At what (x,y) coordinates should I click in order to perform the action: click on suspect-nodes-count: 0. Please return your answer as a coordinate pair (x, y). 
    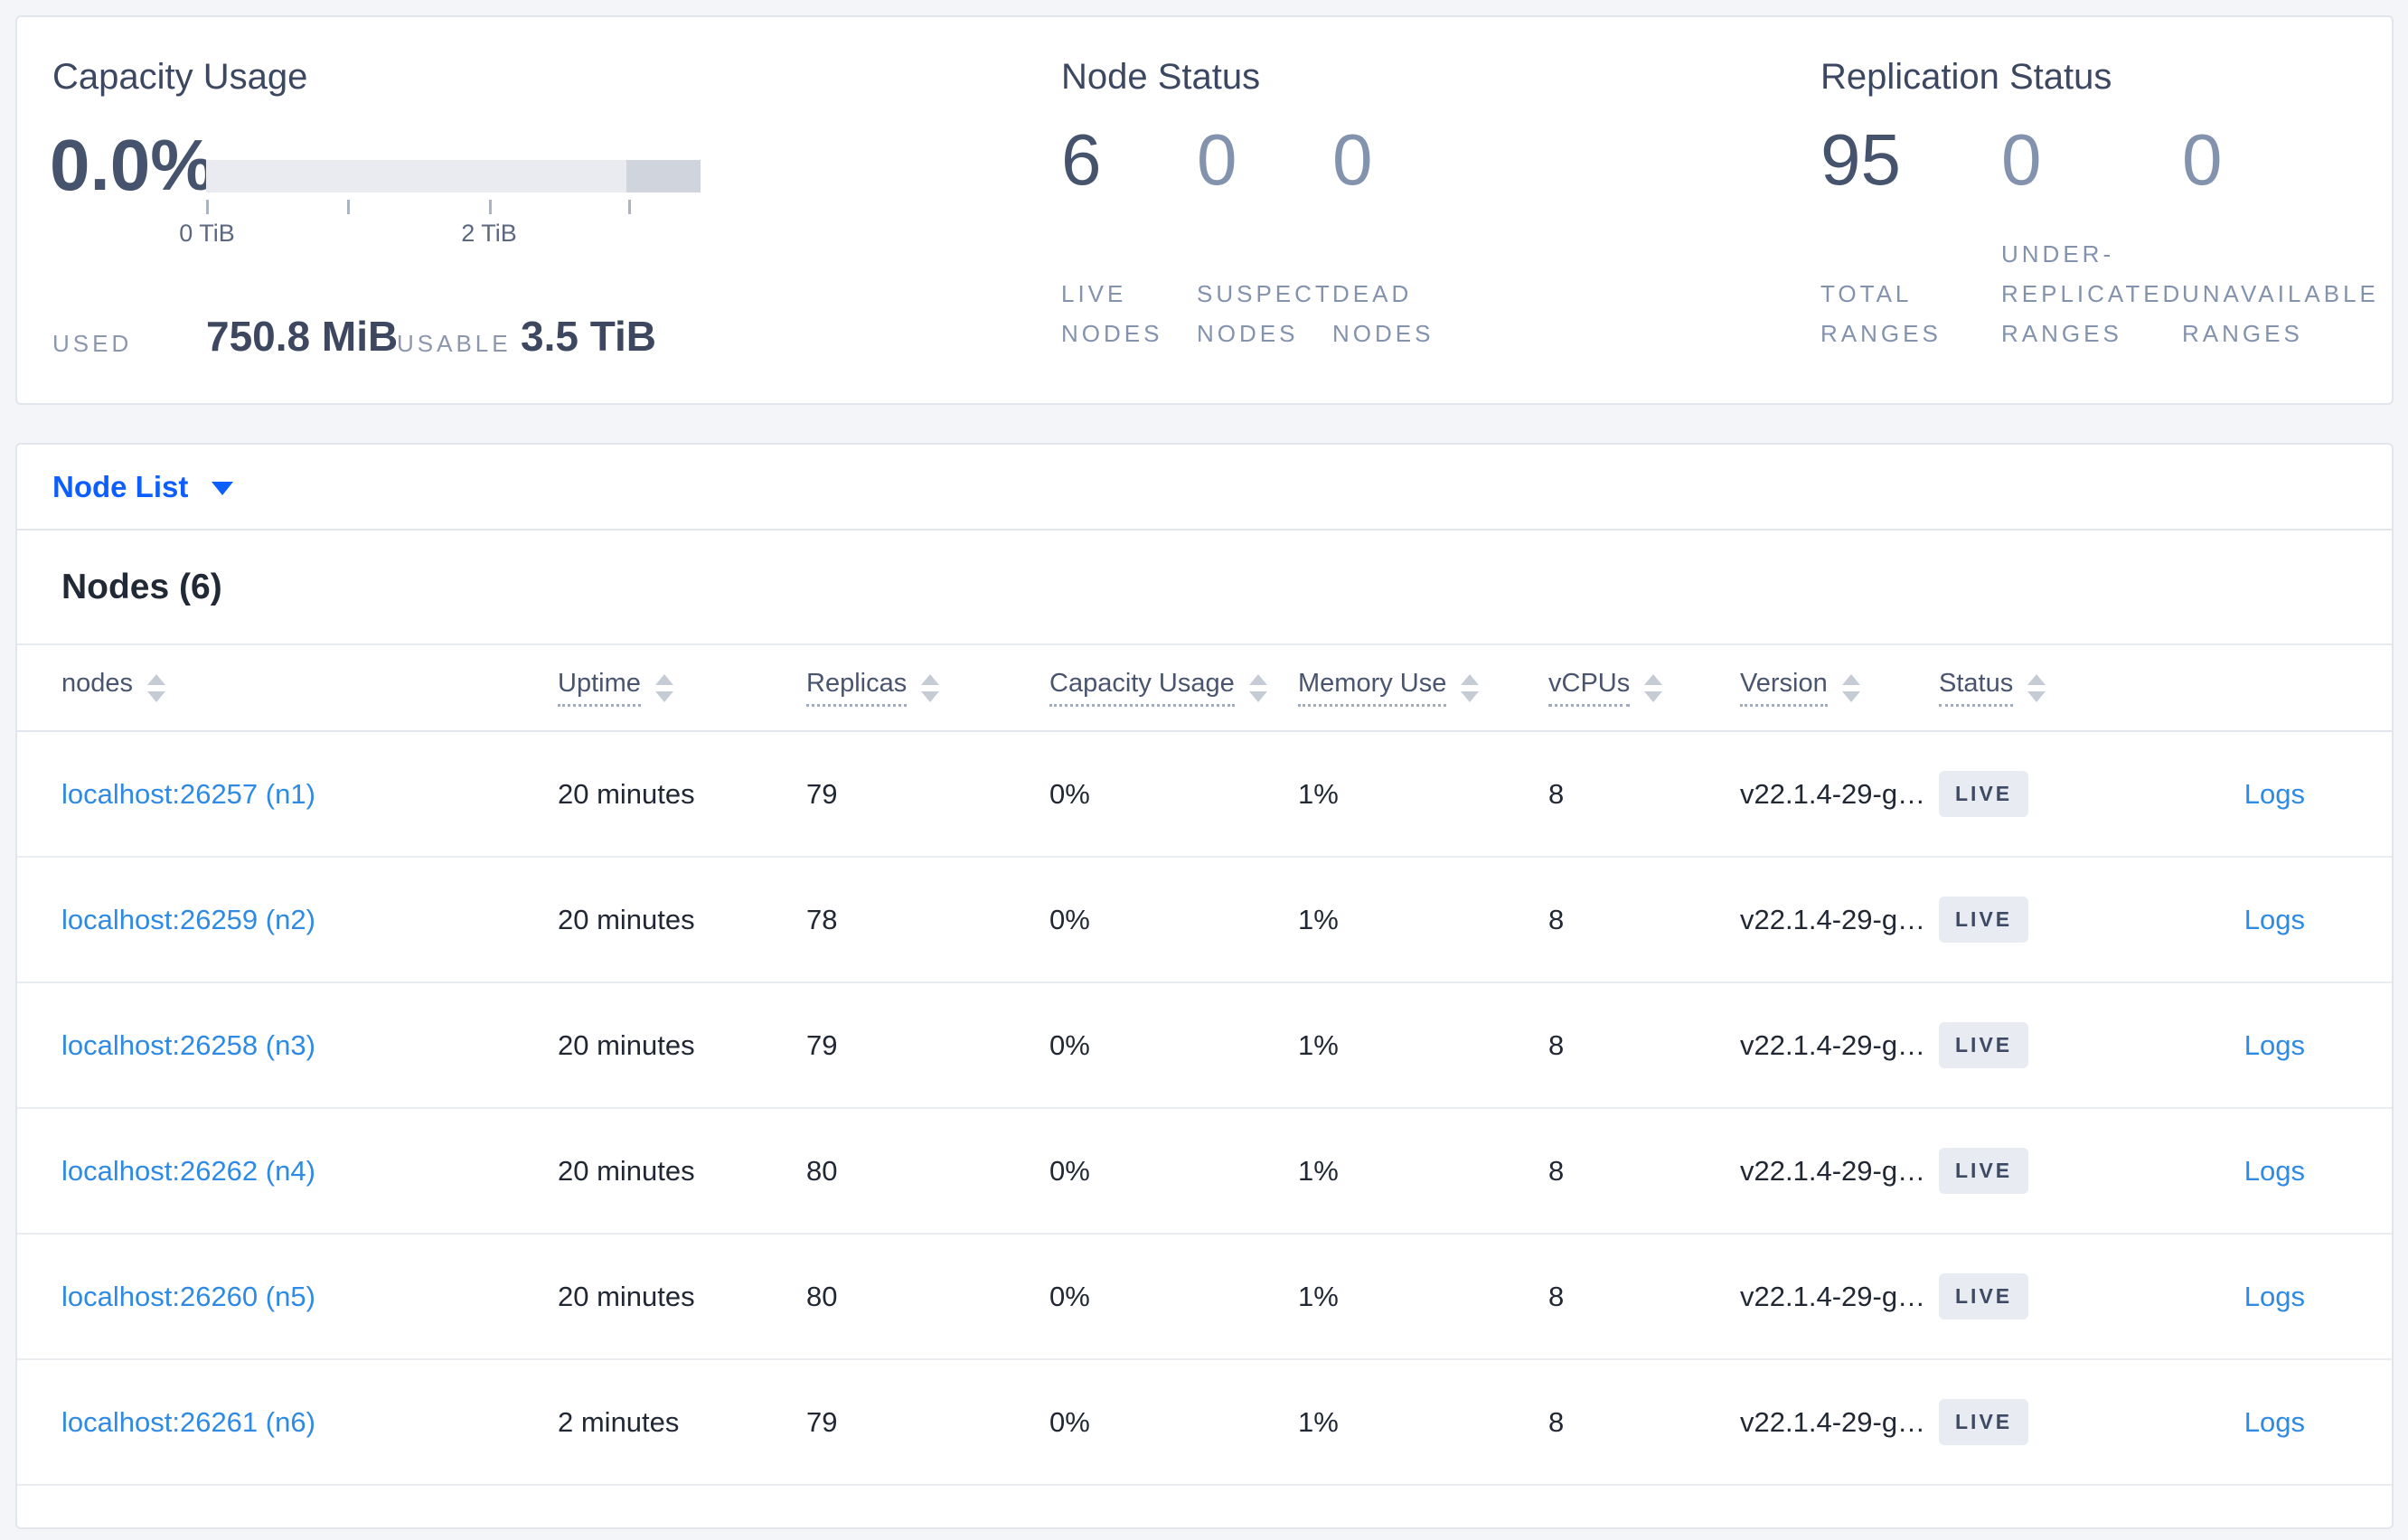
    Looking at the image, I should click on (1217, 159).